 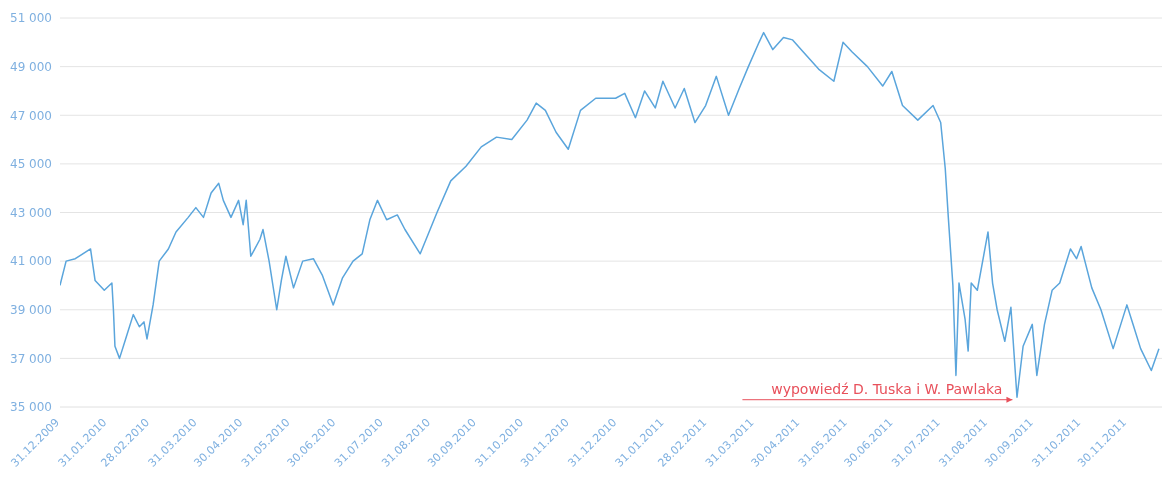 I want to click on y-tick-label: 51 000, so click(x=31, y=18).